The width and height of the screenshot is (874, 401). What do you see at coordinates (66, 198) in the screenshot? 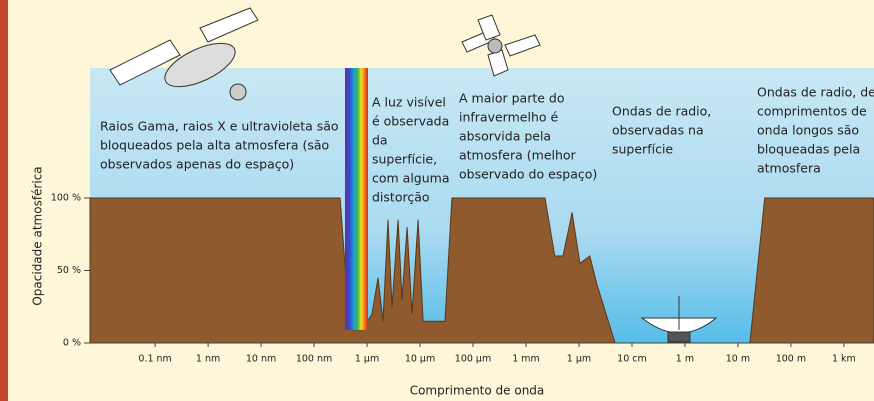
I see `y-tick-label: 100 %` at bounding box center [66, 198].